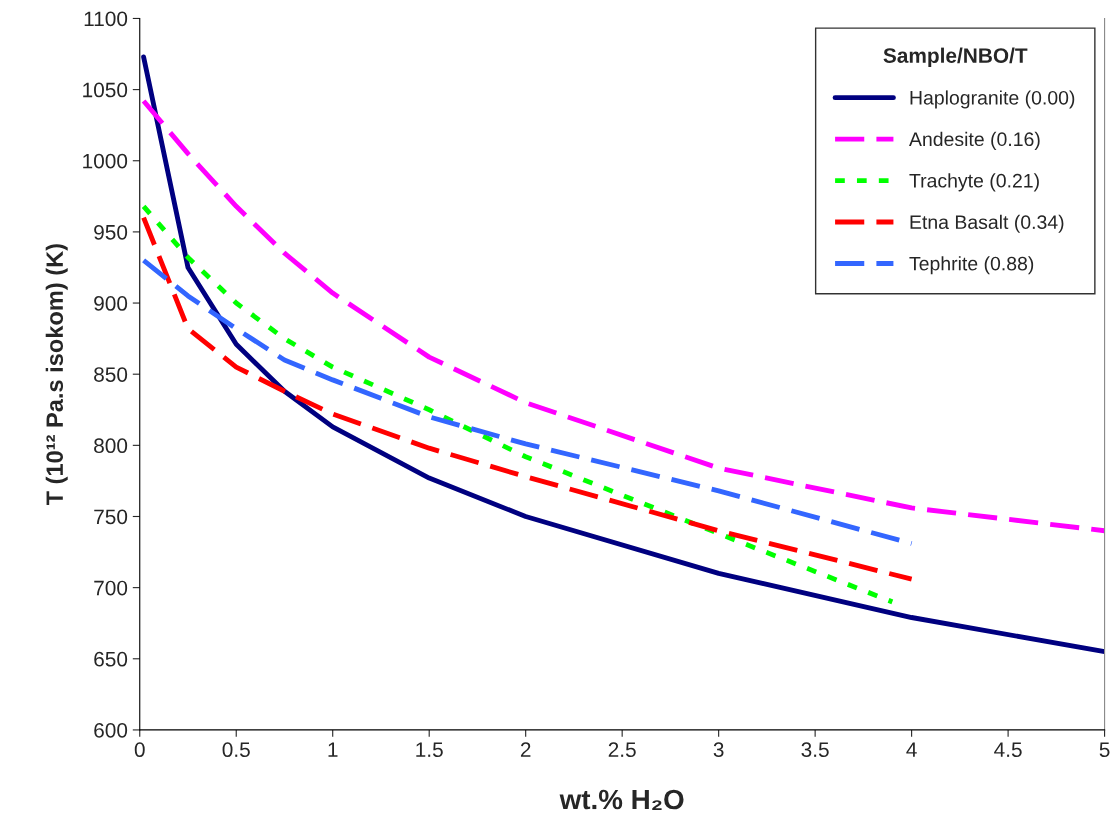  What do you see at coordinates (111, 374) in the screenshot?
I see `y-tick-label: 850` at bounding box center [111, 374].